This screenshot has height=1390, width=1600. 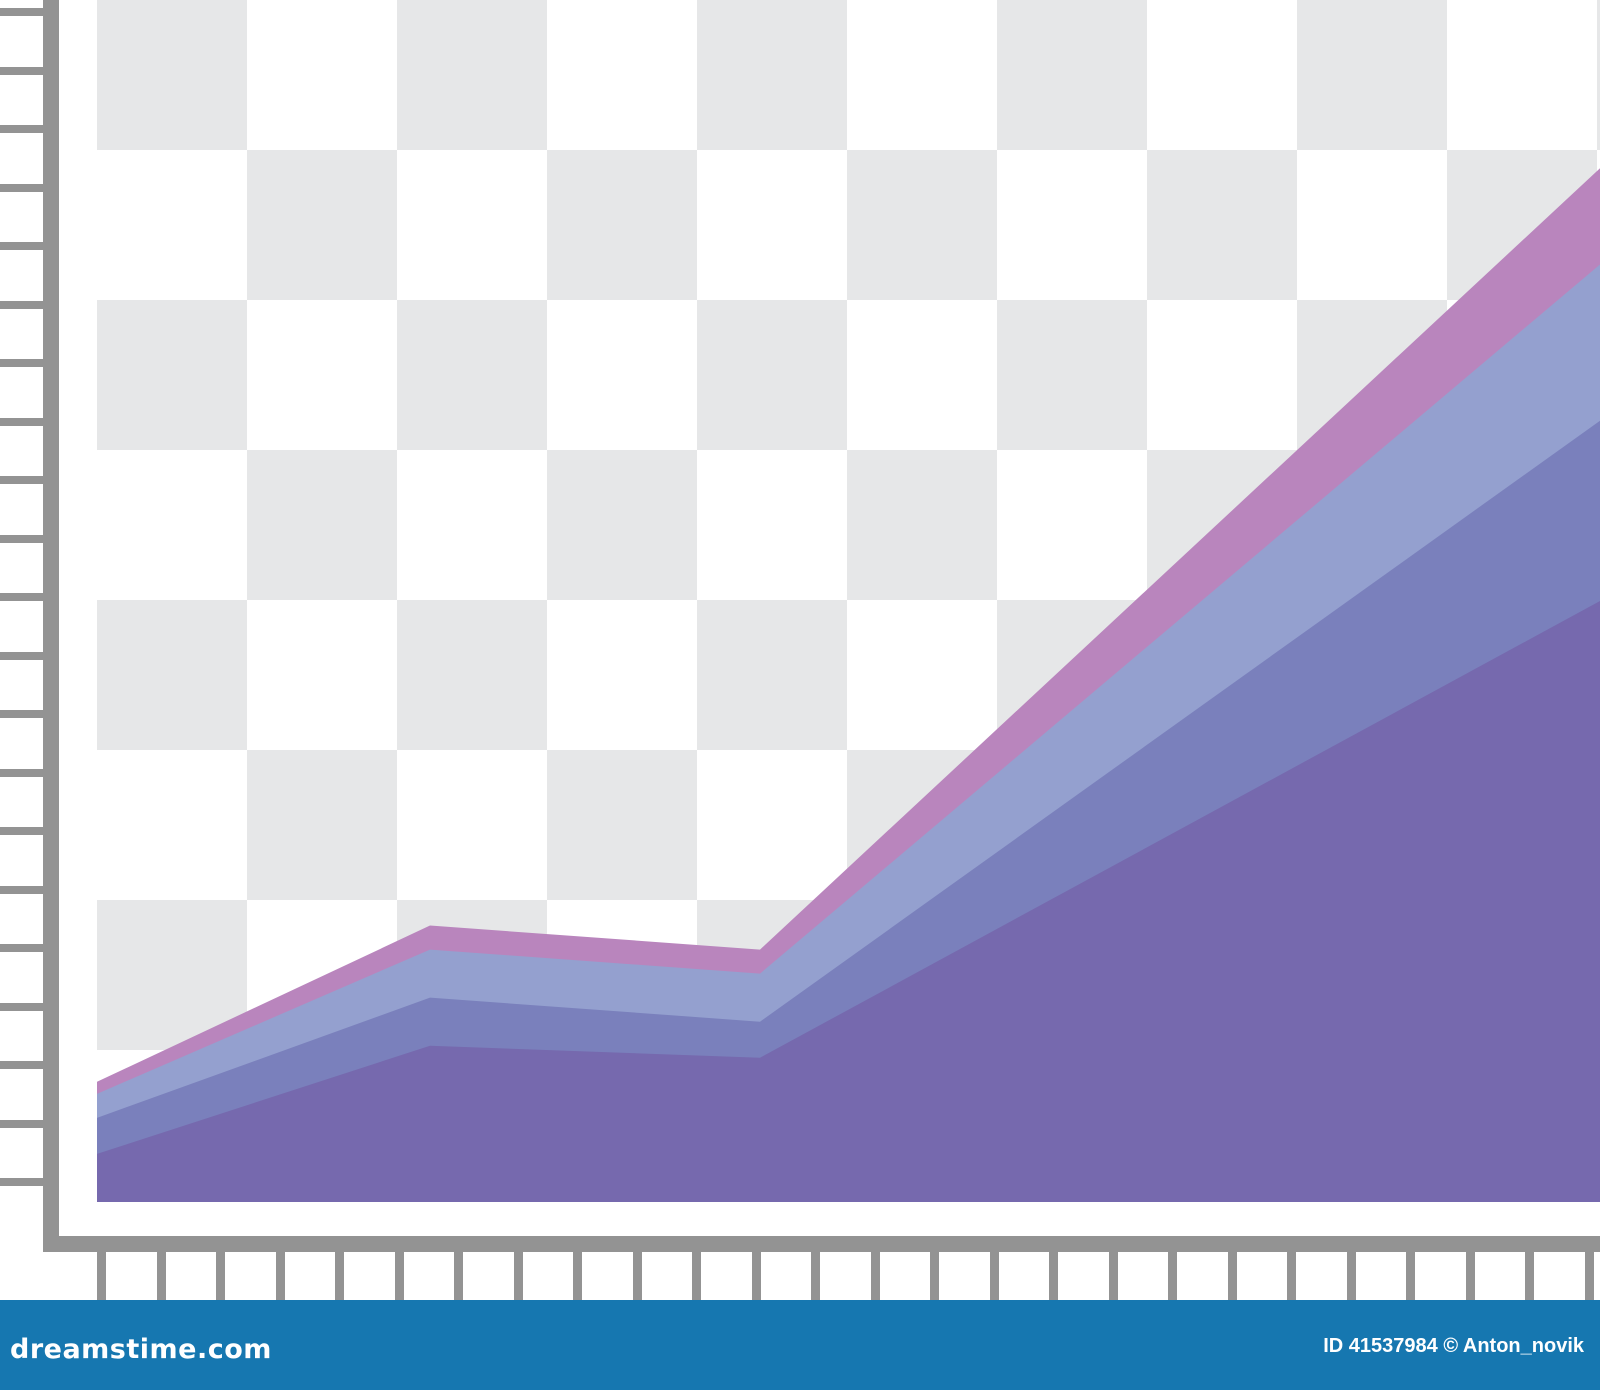 What do you see at coordinates (51, 626) in the screenshot?
I see `y-axis-line` at bounding box center [51, 626].